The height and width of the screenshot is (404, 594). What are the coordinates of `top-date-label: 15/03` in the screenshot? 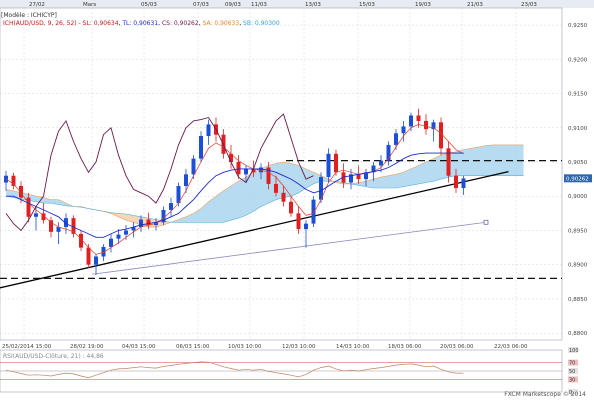 It's located at (367, 5).